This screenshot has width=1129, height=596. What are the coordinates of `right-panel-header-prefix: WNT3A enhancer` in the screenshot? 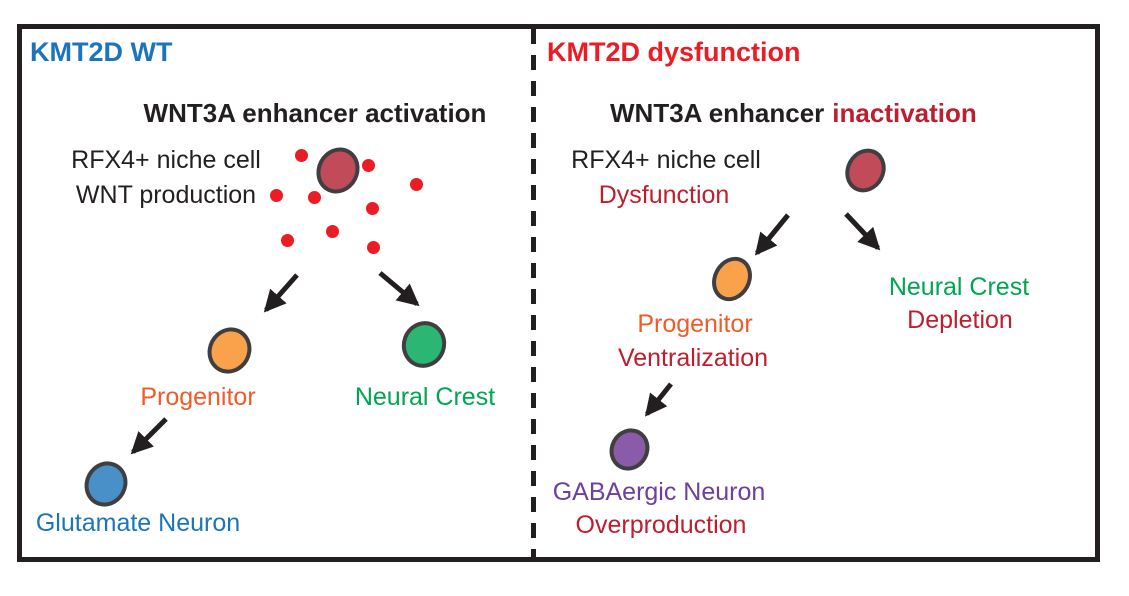 It's located at (717, 113).